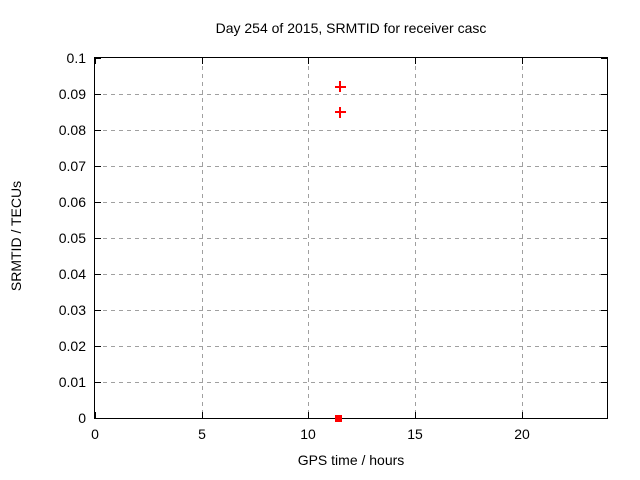  Describe the element at coordinates (351, 460) in the screenshot. I see `x-axis-title: GPS time / hours` at that location.